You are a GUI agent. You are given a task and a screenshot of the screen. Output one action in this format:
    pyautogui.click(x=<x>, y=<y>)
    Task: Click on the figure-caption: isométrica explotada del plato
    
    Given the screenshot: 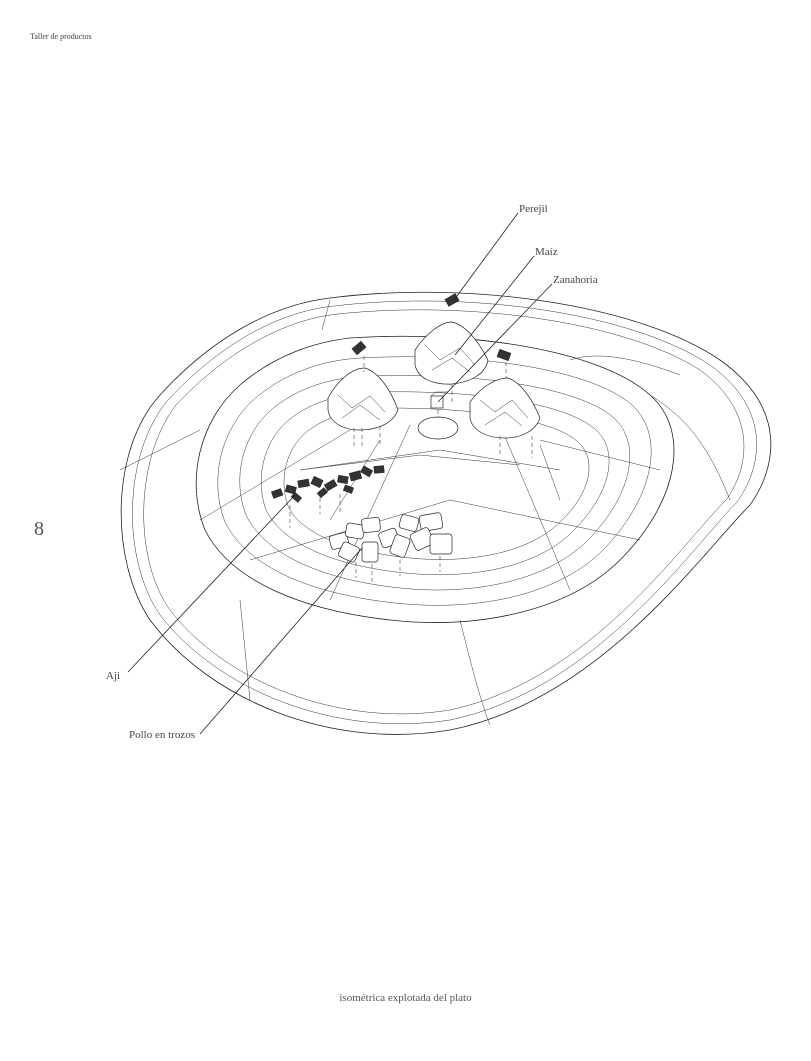 What is the action you would take?
    pyautogui.click(x=405, y=998)
    